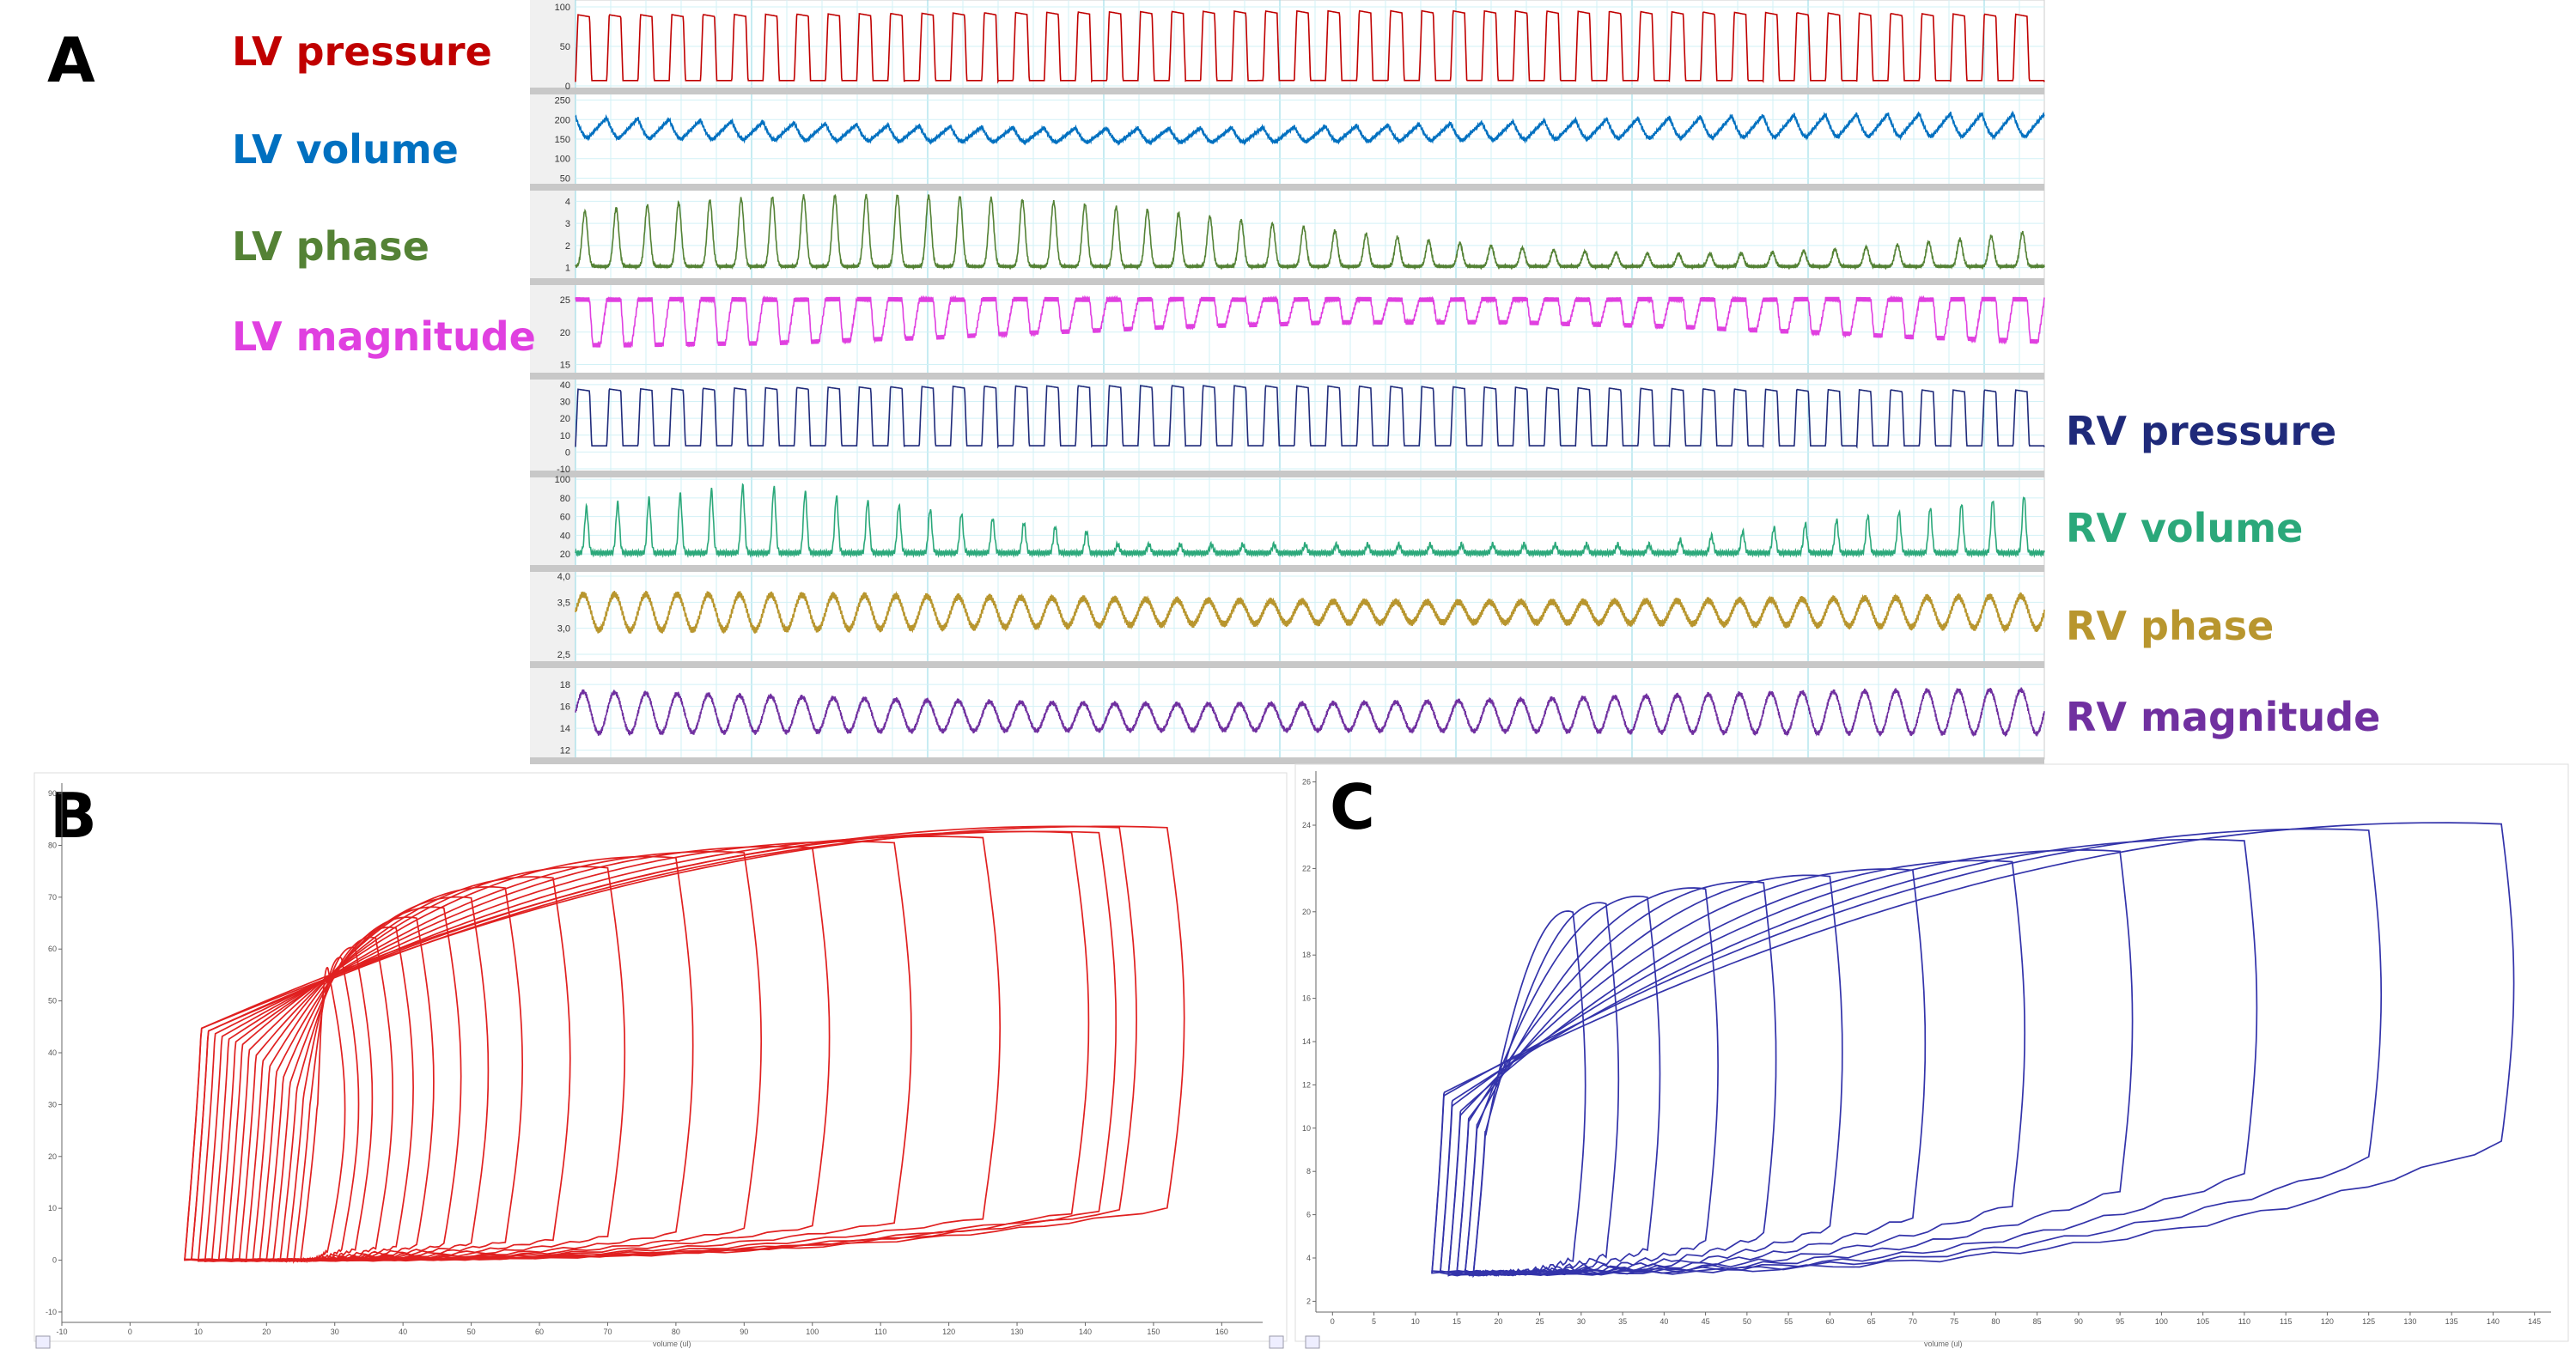 This screenshot has width=2576, height=1349. Describe the element at coordinates (565, 301) in the screenshot. I see `trace-tick-label: 25` at that location.